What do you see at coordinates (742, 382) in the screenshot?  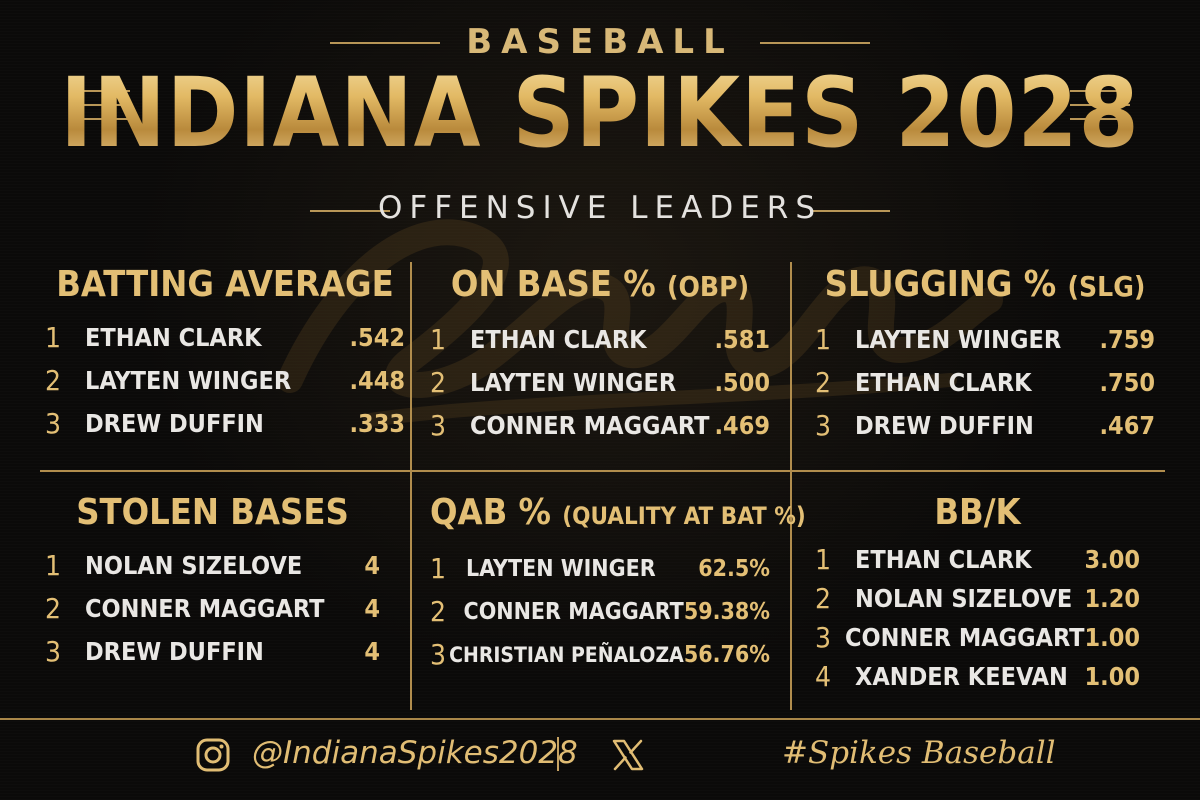 I see `stat-value: .500` at bounding box center [742, 382].